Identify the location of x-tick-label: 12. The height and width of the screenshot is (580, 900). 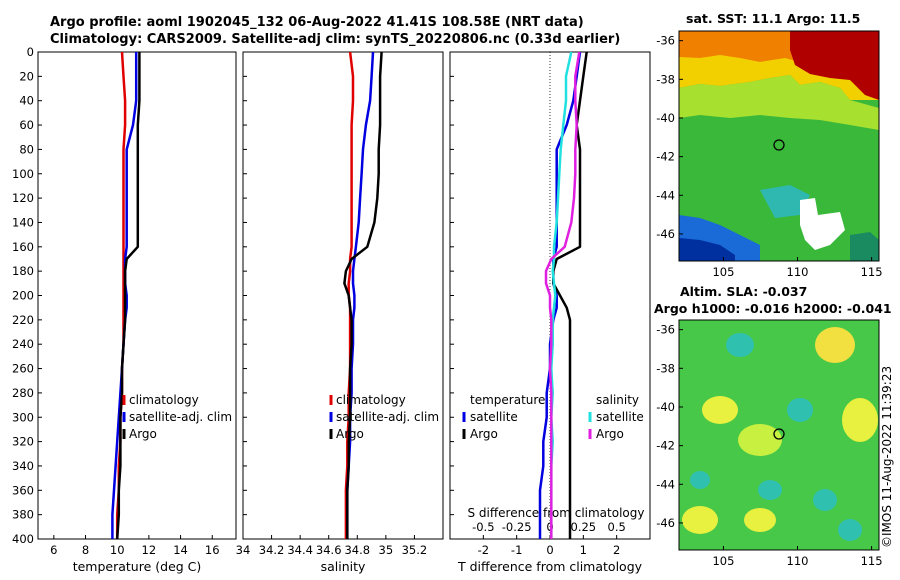
(149, 550).